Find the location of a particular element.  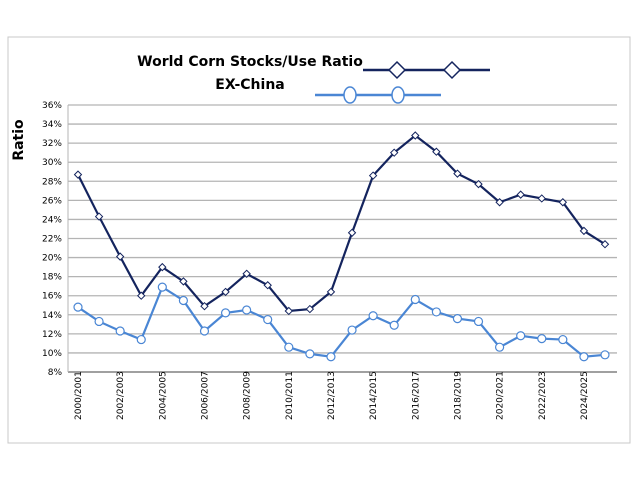

x-tick-label: 2022/2023 is located at coordinates (543, 395).